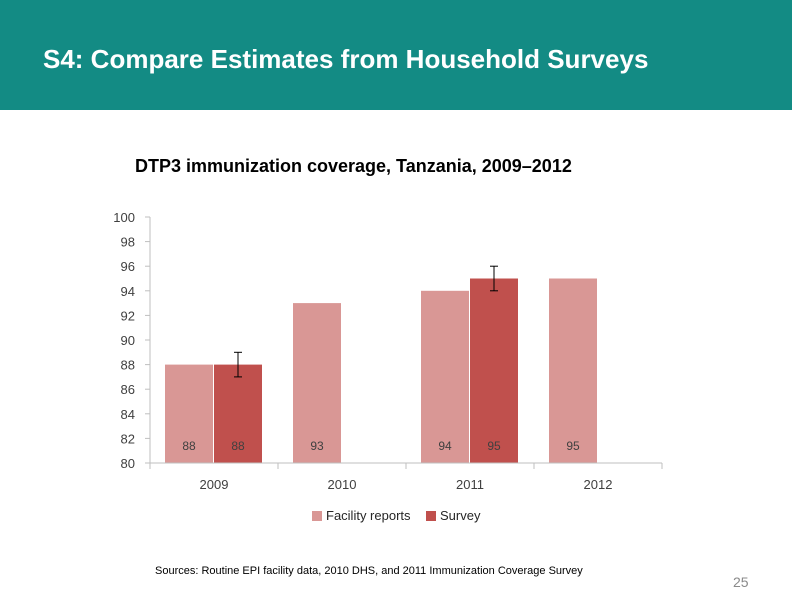  I want to click on y-tick-label: 92, so click(128, 315).